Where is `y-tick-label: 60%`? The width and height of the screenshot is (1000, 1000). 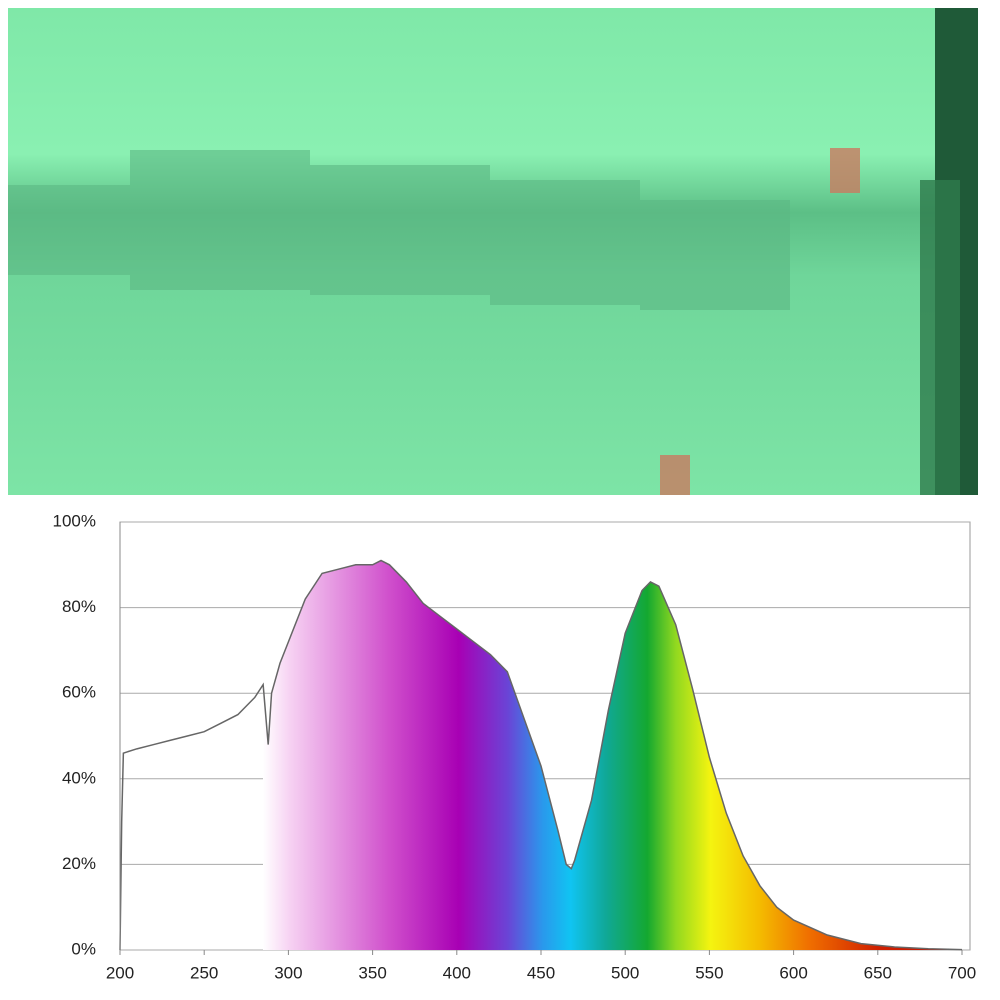
y-tick-label: 60% is located at coordinates (79, 692).